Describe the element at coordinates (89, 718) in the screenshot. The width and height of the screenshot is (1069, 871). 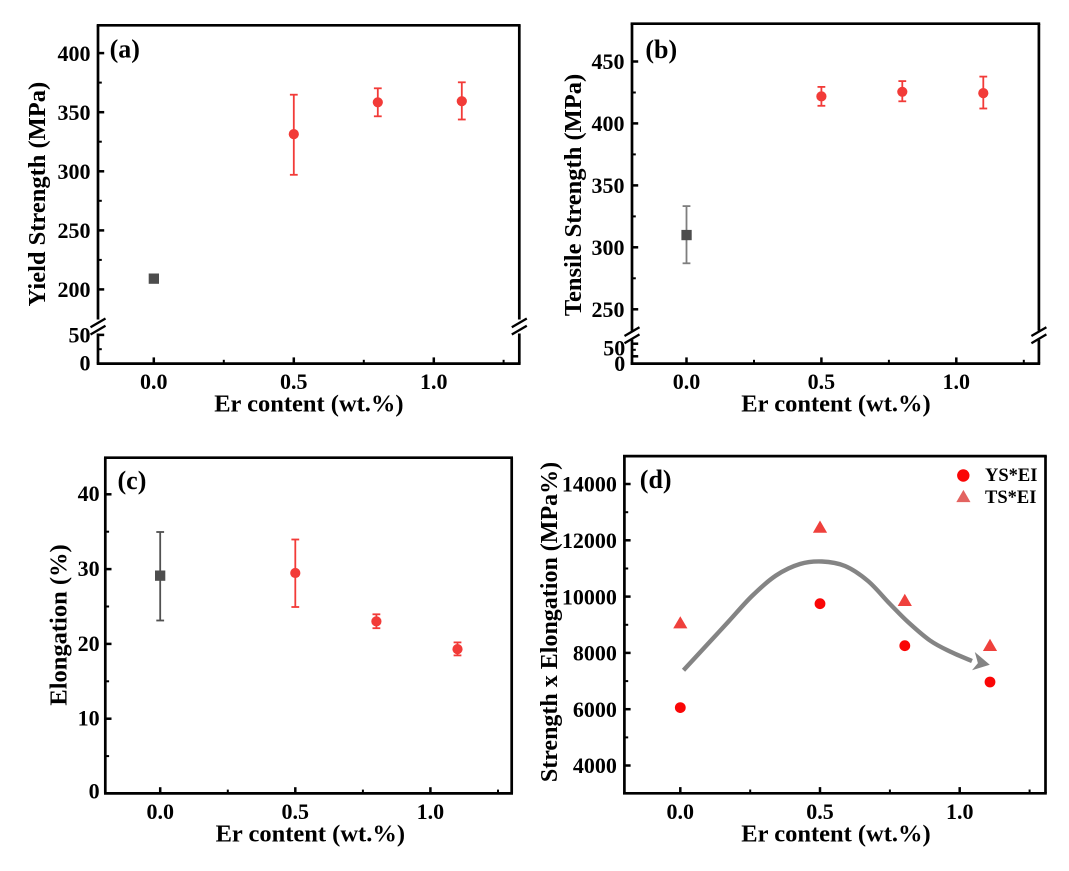
I see `svg-text: 10` at that location.